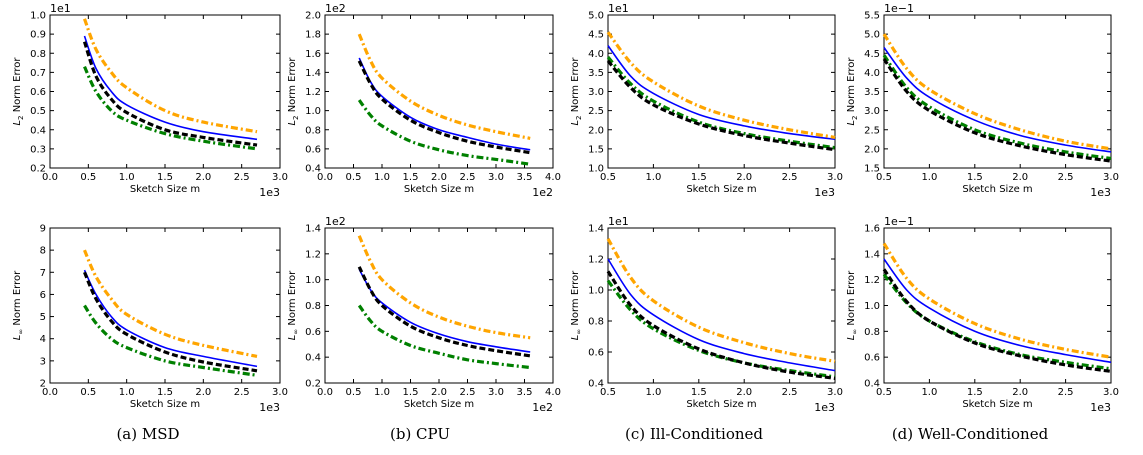 This screenshot has width=1143, height=455. I want to click on y-tick-label: 5.5, so click(872, 16).